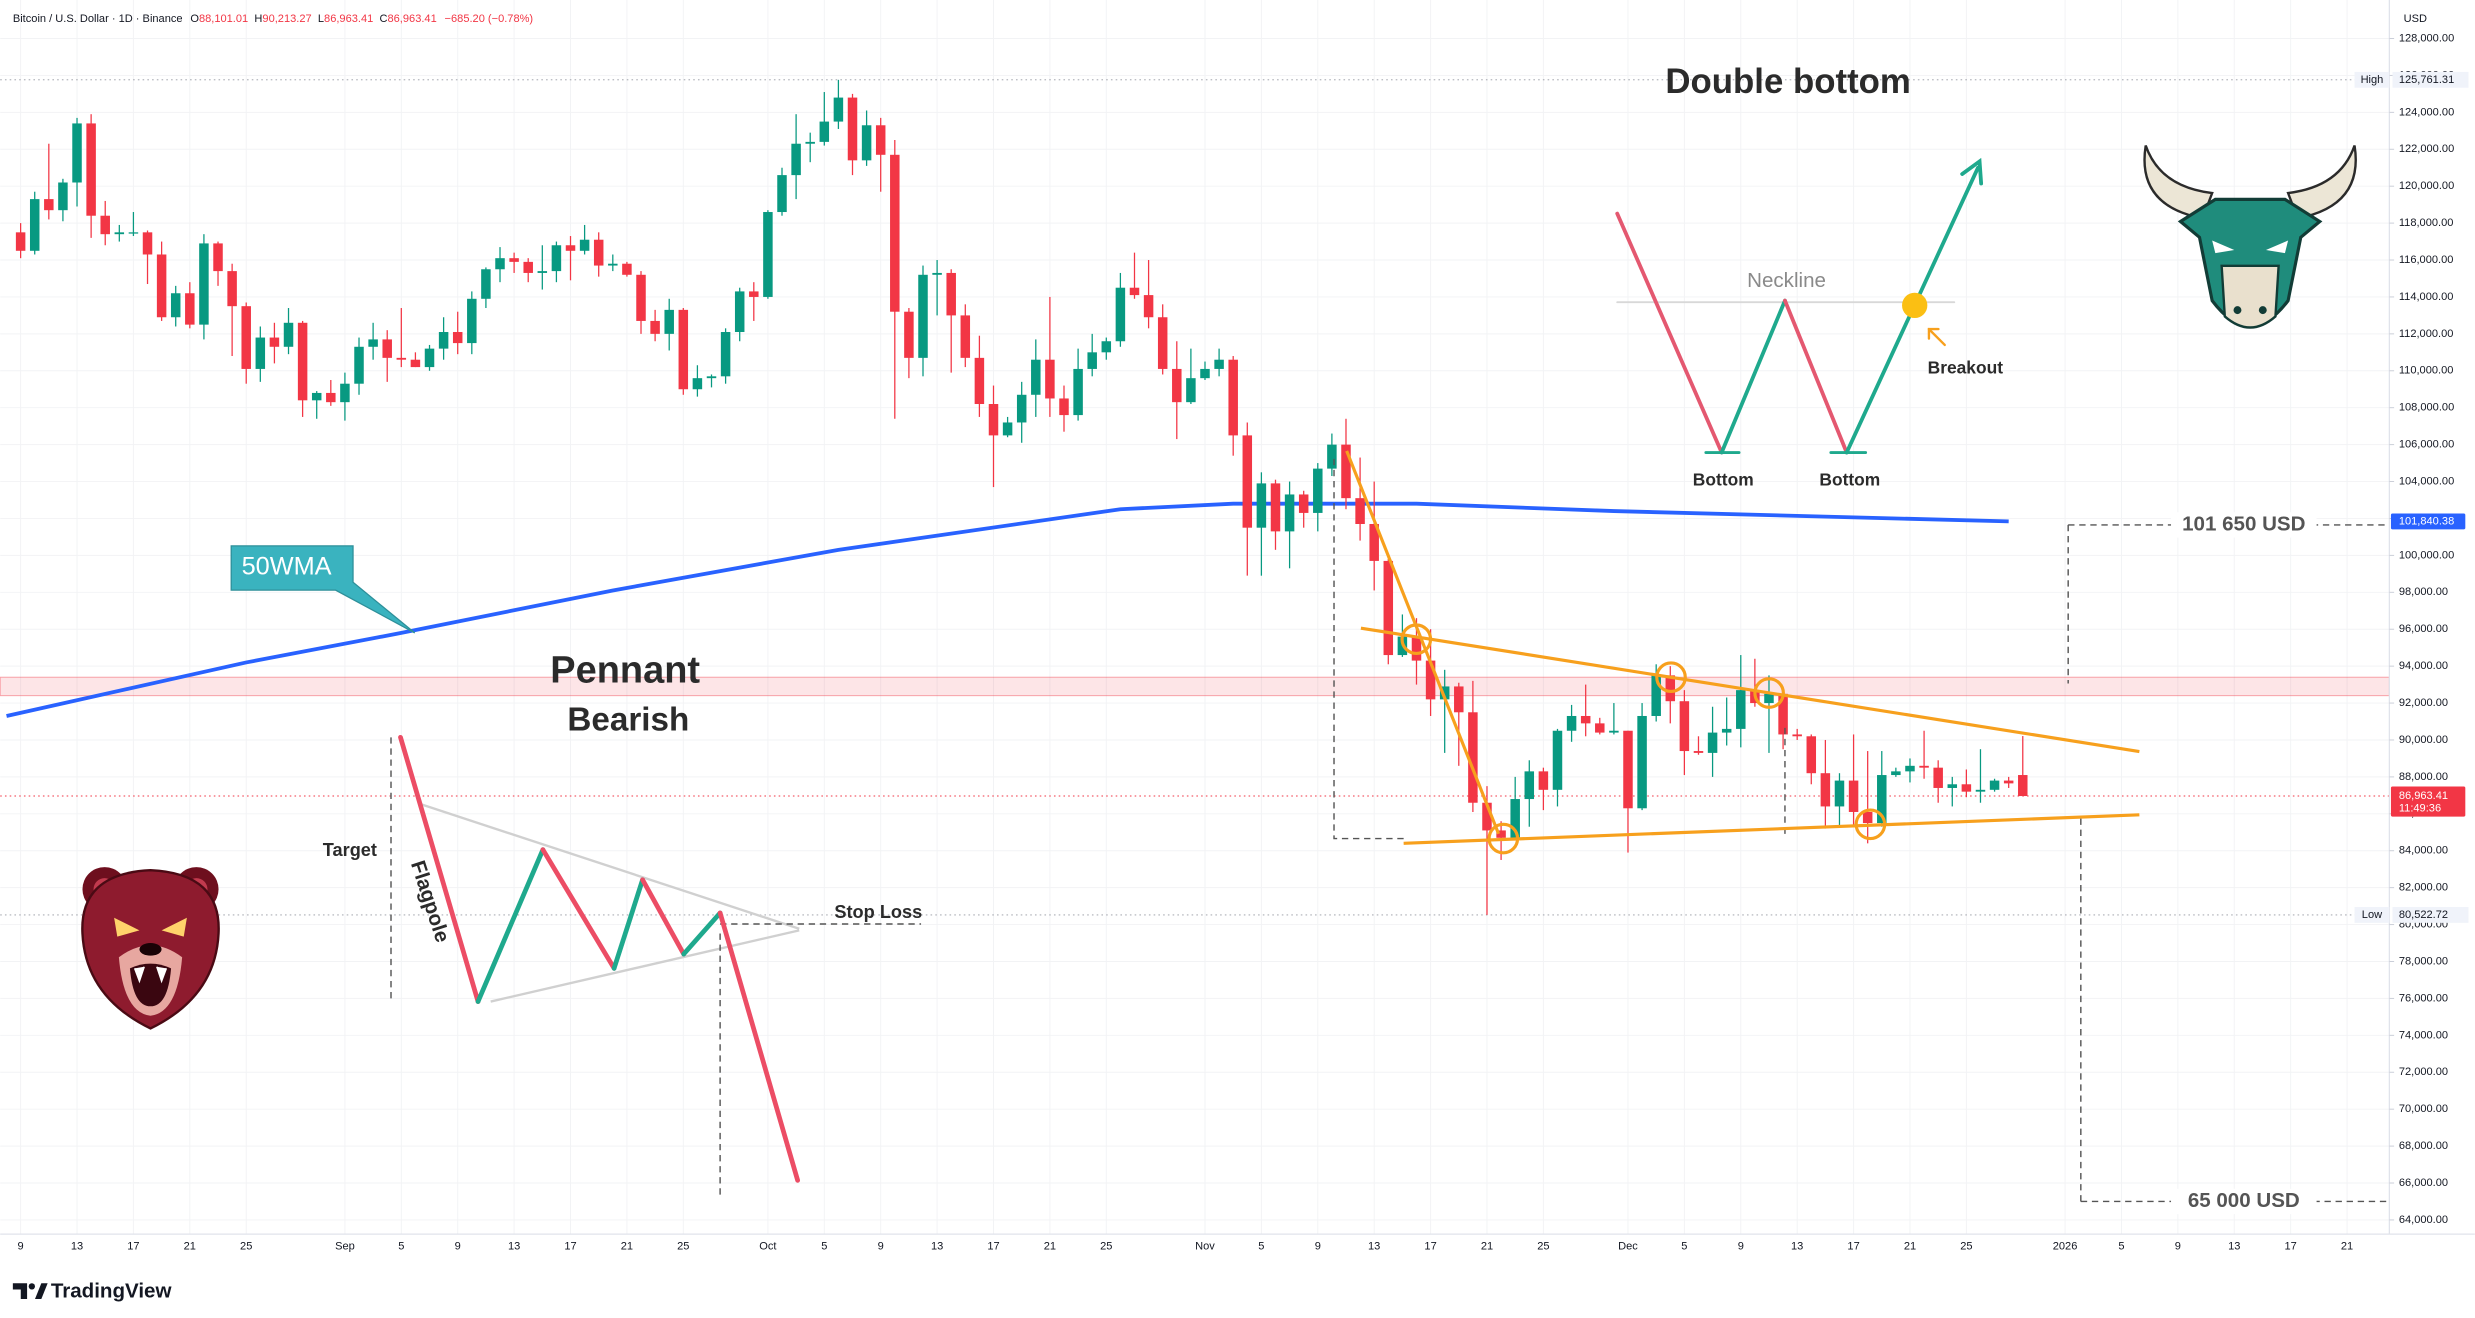 This screenshot has height=1318, width=2475. What do you see at coordinates (258, 19) in the screenshot?
I see `ohlc-key: H` at bounding box center [258, 19].